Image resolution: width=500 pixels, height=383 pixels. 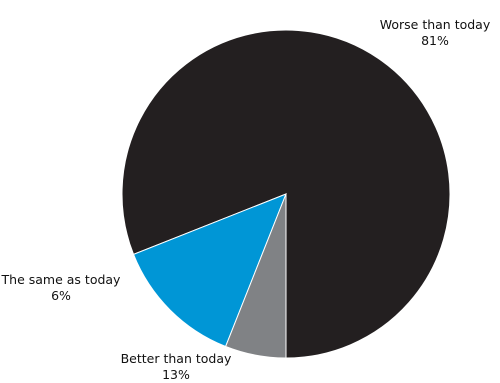 What do you see at coordinates (255, 276) in the screenshot?
I see `pie-slice-same` at bounding box center [255, 276].